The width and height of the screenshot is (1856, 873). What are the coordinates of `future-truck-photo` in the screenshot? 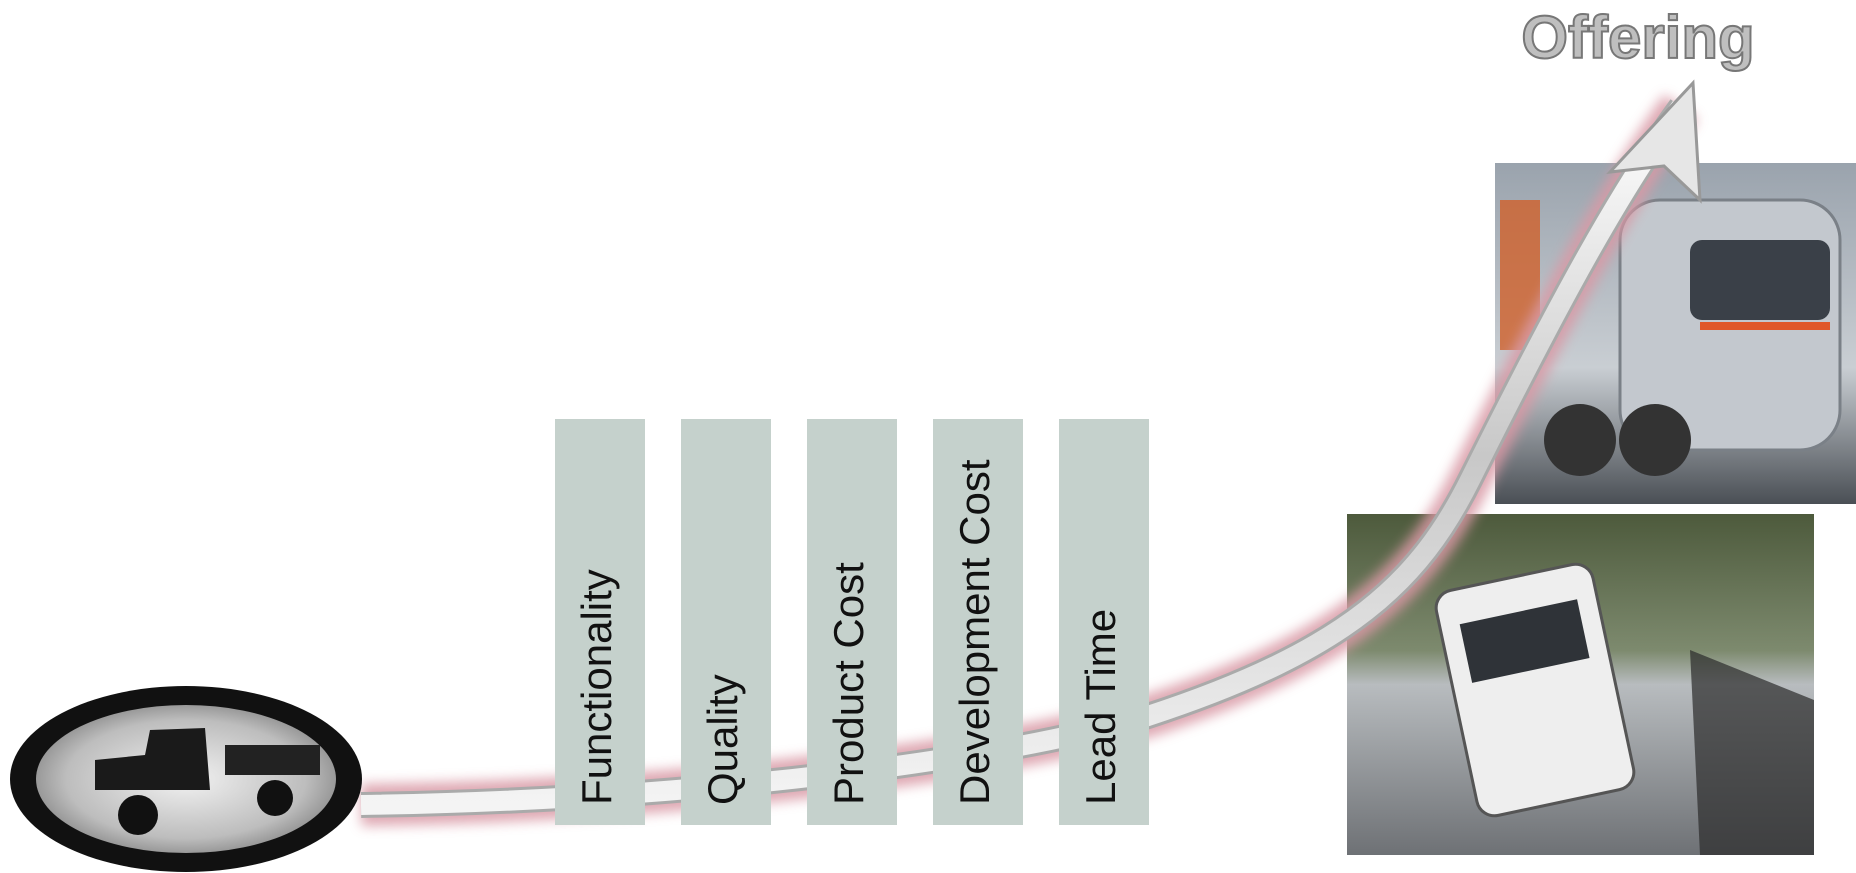 It's located at (1675, 333).